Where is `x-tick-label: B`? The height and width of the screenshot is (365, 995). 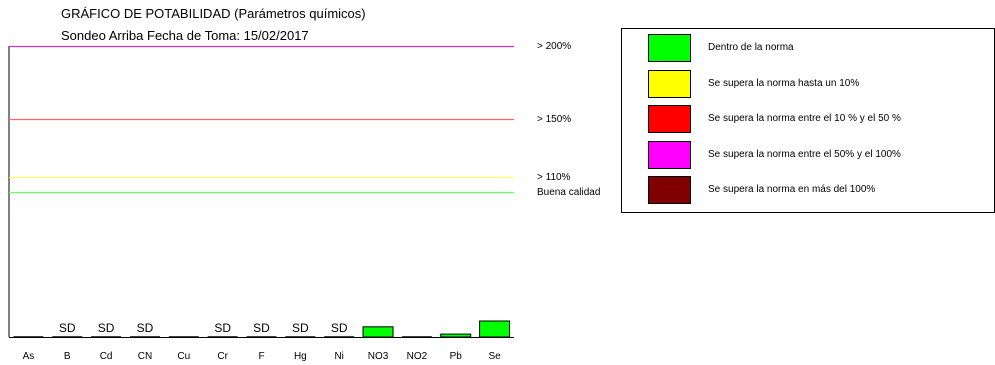
x-tick-label: B is located at coordinates (67, 356).